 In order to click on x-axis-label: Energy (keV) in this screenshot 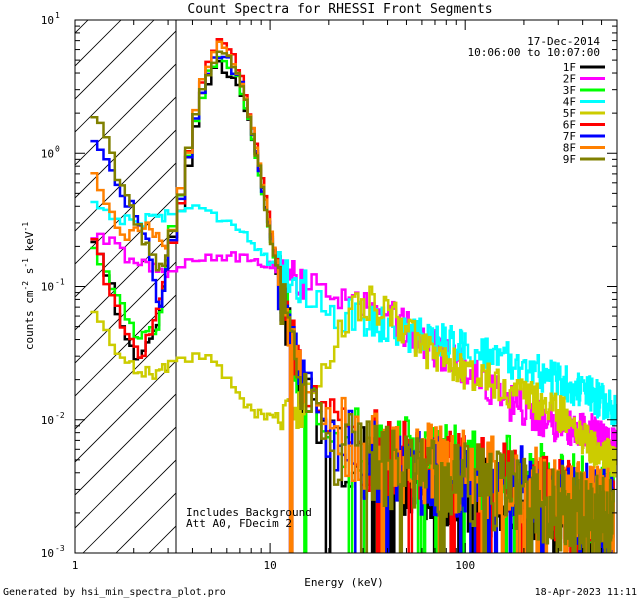, I will do `click(343, 582)`.